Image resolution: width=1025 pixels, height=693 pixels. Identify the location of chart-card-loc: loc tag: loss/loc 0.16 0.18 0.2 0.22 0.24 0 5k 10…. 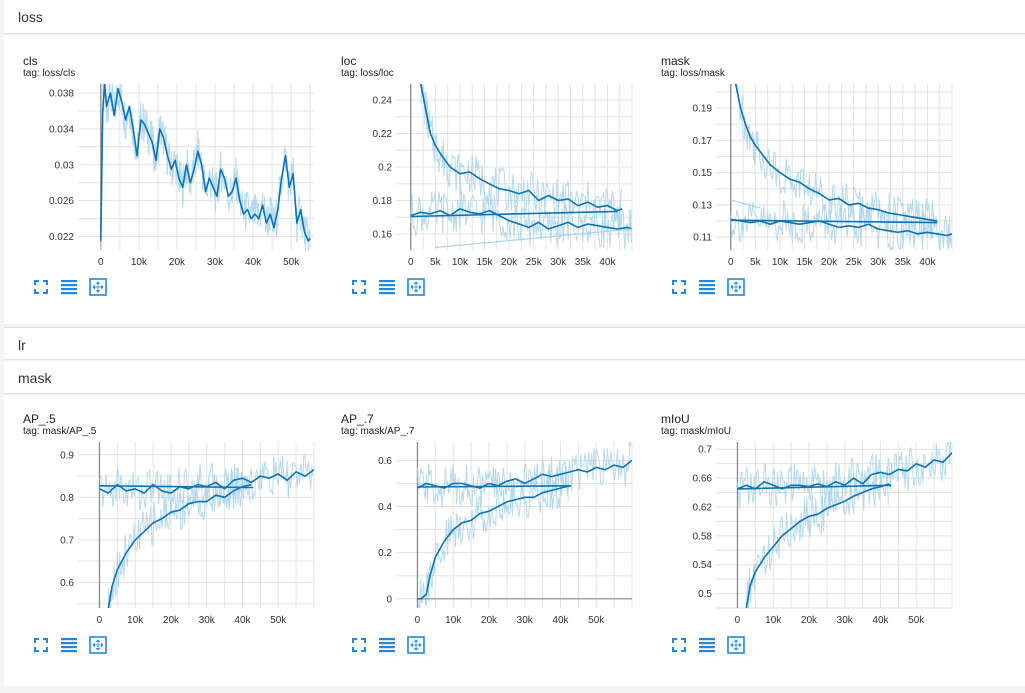
(479, 189).